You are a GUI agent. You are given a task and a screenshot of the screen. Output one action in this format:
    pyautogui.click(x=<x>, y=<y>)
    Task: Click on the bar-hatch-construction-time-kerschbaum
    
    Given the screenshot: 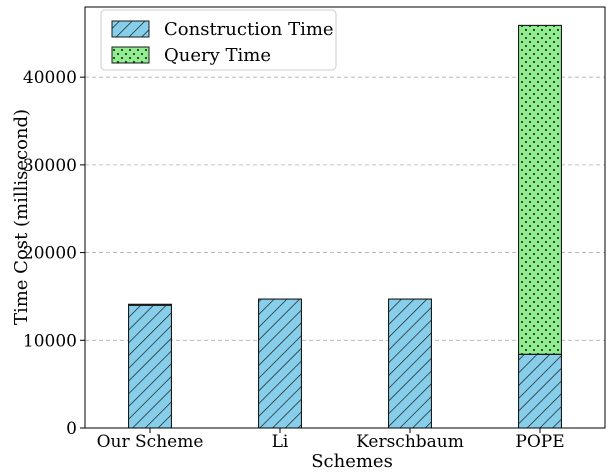 What is the action you would take?
    pyautogui.click(x=410, y=363)
    